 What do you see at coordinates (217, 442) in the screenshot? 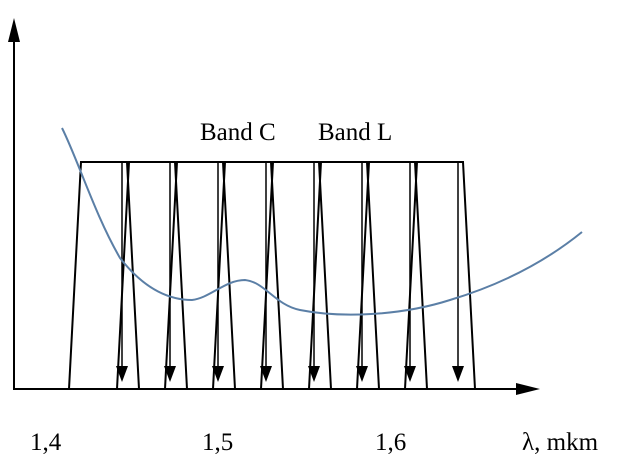
I see `x-tick-label-1-5: 1,5` at bounding box center [217, 442].